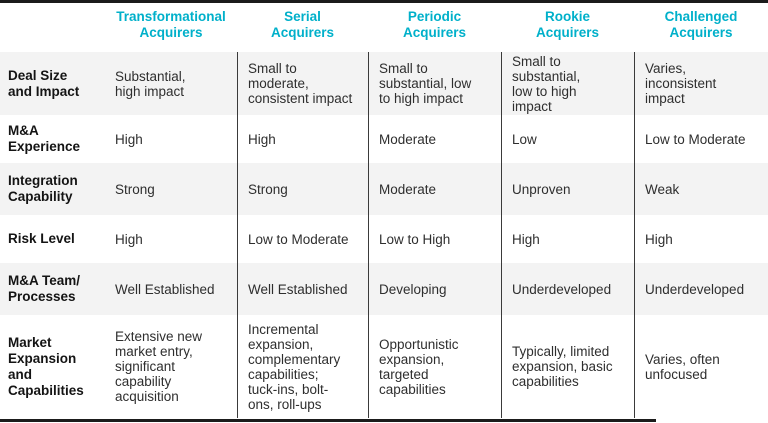 This screenshot has height=423, width=768. I want to click on cell-risk-serial: Low to Moderate, so click(302, 239).